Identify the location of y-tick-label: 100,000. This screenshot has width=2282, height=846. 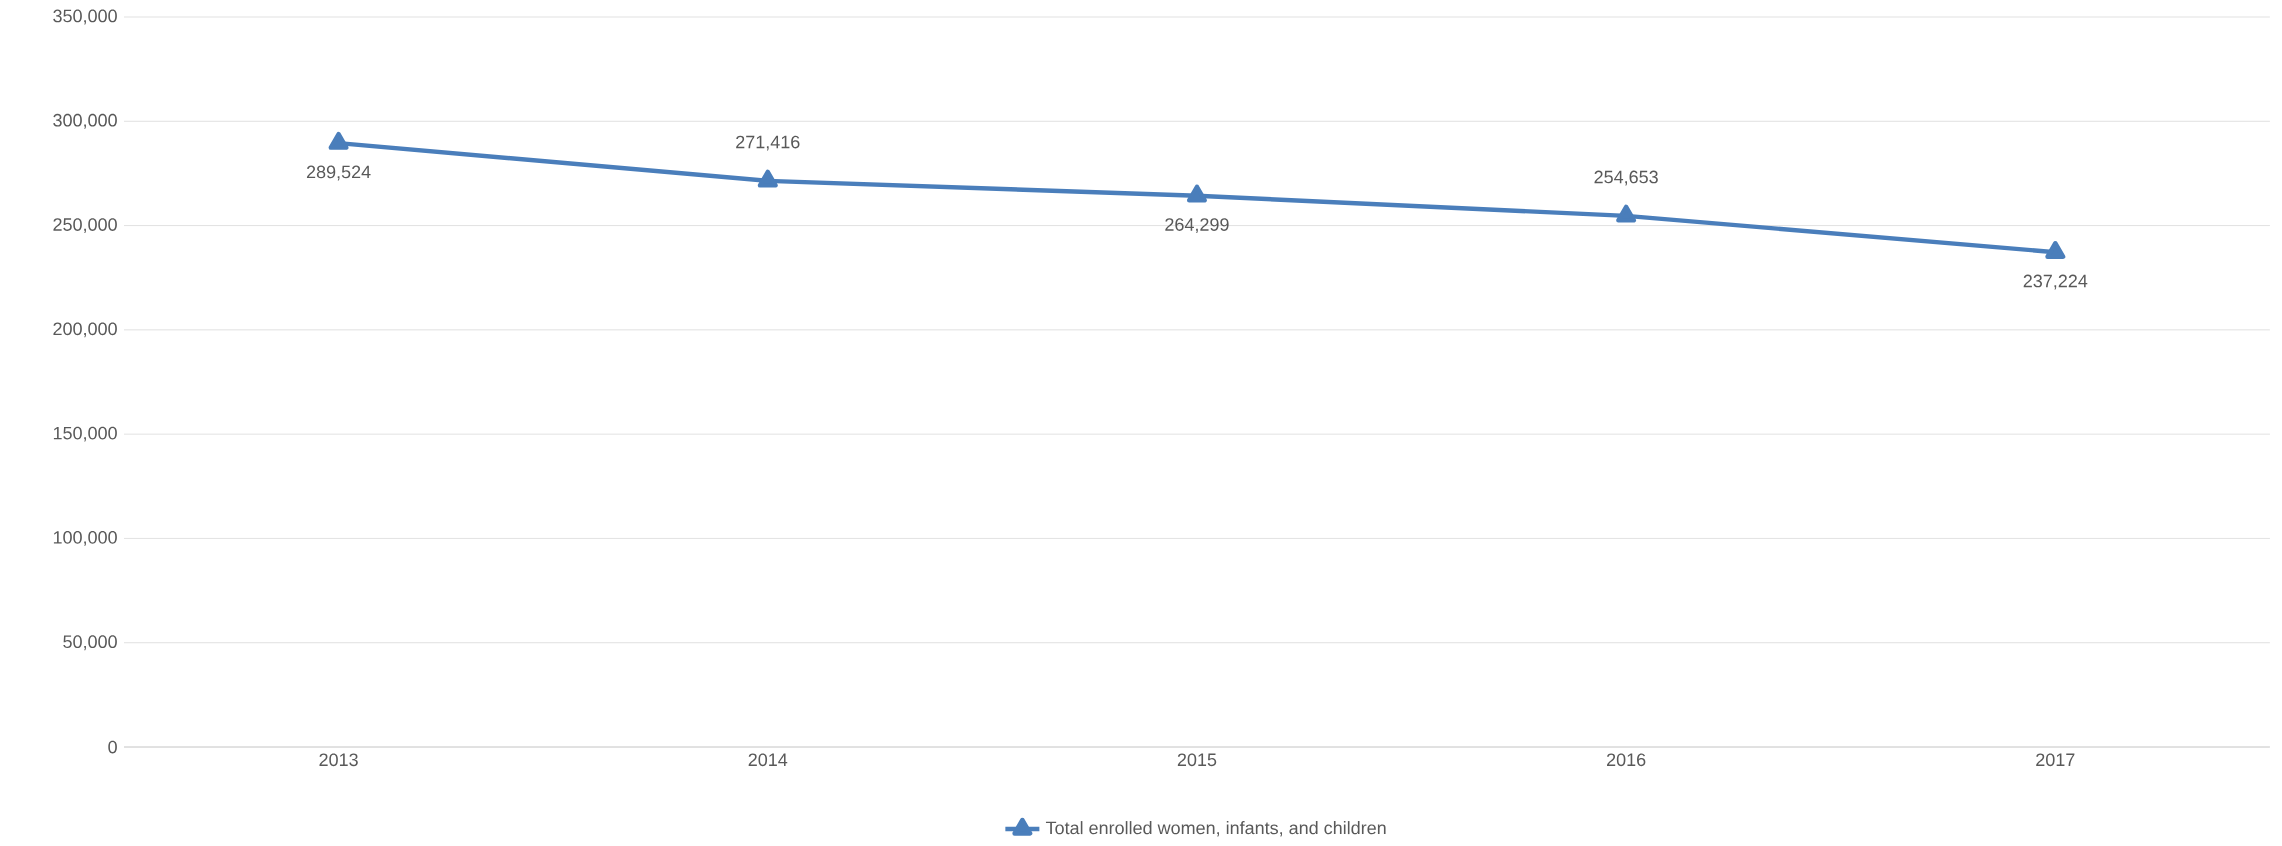
(85, 538).